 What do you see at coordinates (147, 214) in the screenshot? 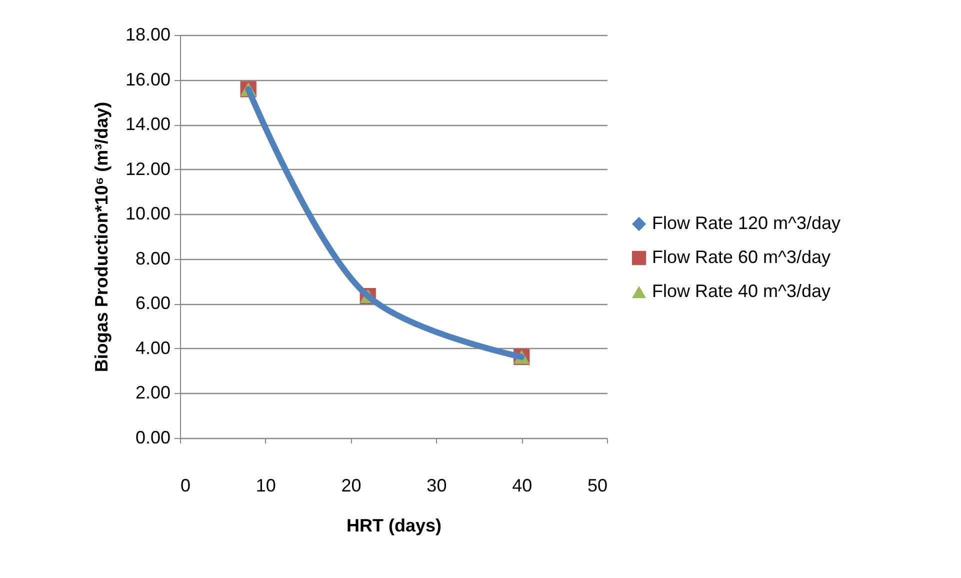
I see `y-tick-label: 10.00` at bounding box center [147, 214].